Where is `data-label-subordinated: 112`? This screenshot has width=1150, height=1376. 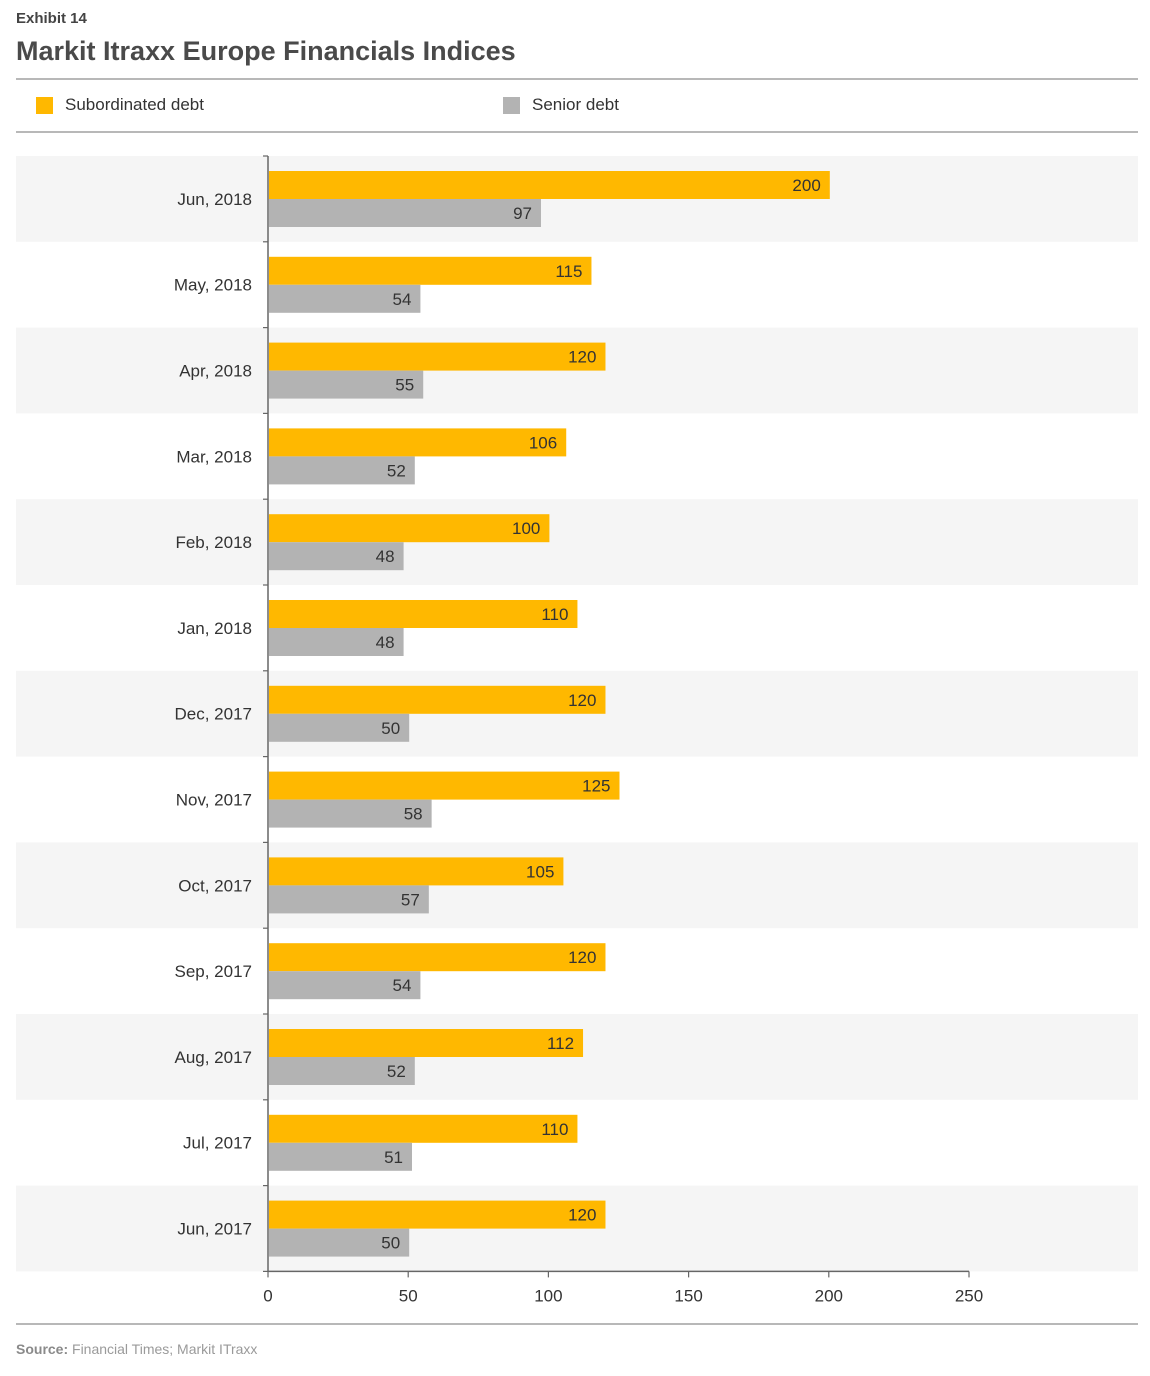 data-label-subordinated: 112 is located at coordinates (560, 1043).